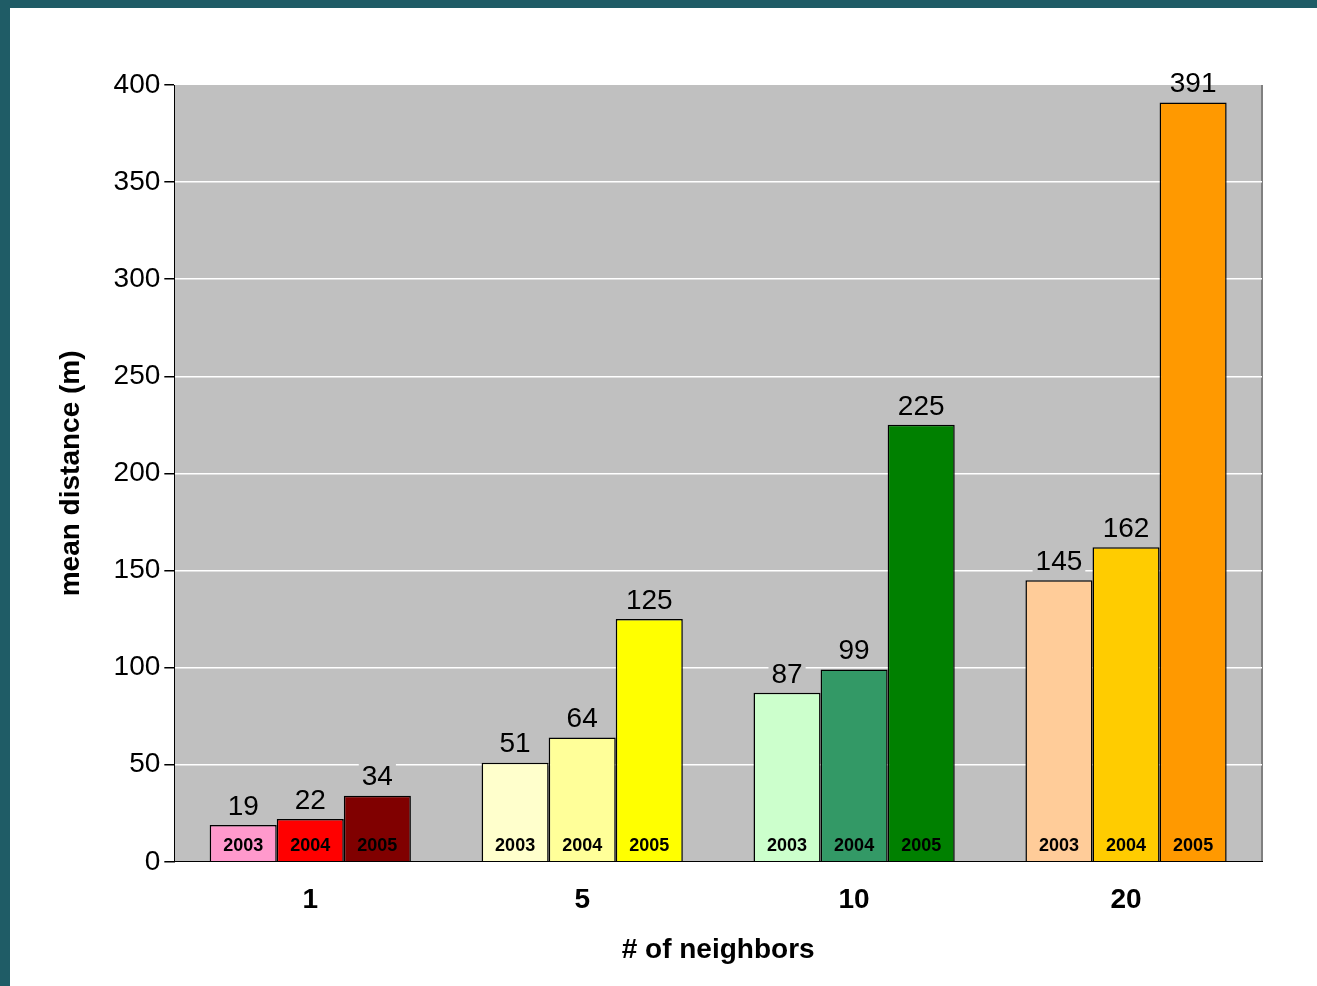 The width and height of the screenshot is (1317, 986). I want to click on y-tick-label: 350, so click(137, 180).